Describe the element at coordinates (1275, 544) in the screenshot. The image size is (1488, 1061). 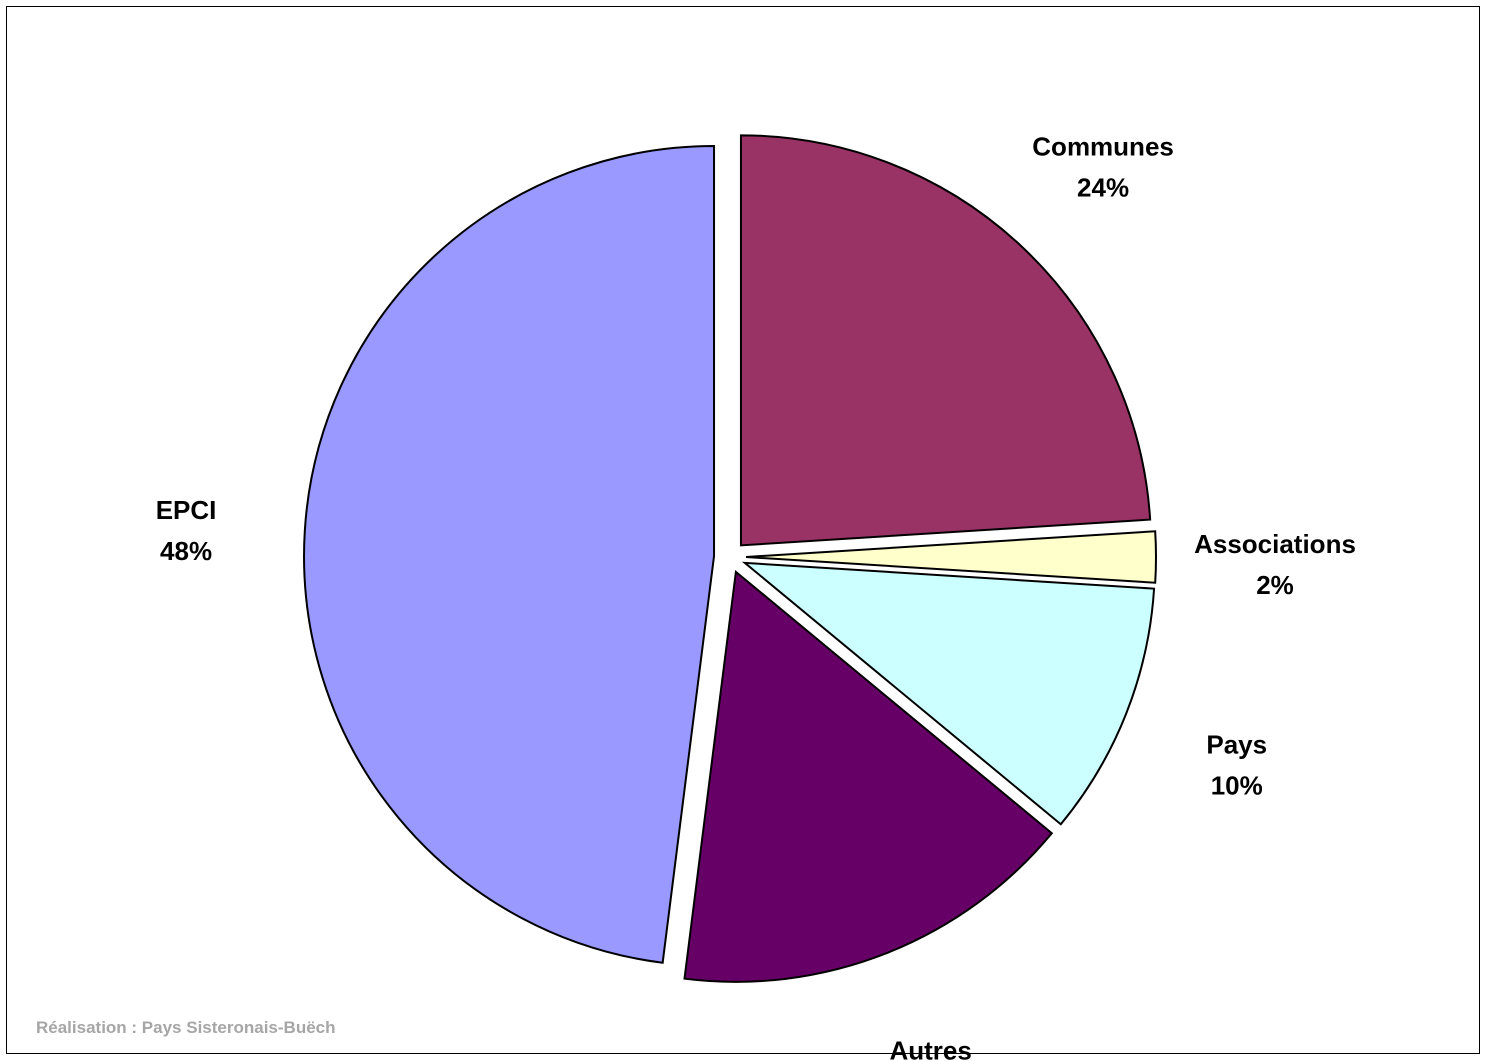
I see `slice-label-name: Associations` at that location.